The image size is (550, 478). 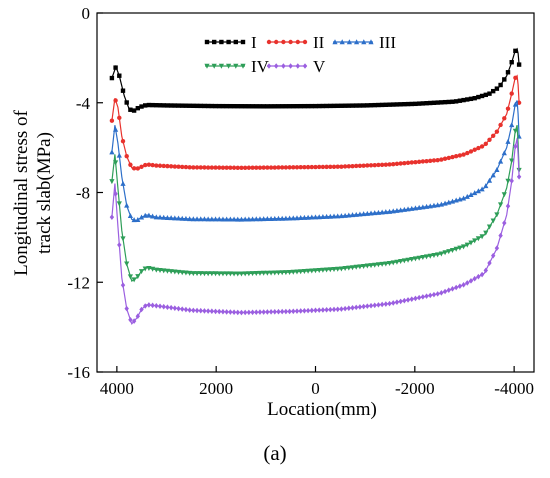 What do you see at coordinates (296, 66) in the screenshot?
I see `legend-item-V: V` at bounding box center [296, 66].